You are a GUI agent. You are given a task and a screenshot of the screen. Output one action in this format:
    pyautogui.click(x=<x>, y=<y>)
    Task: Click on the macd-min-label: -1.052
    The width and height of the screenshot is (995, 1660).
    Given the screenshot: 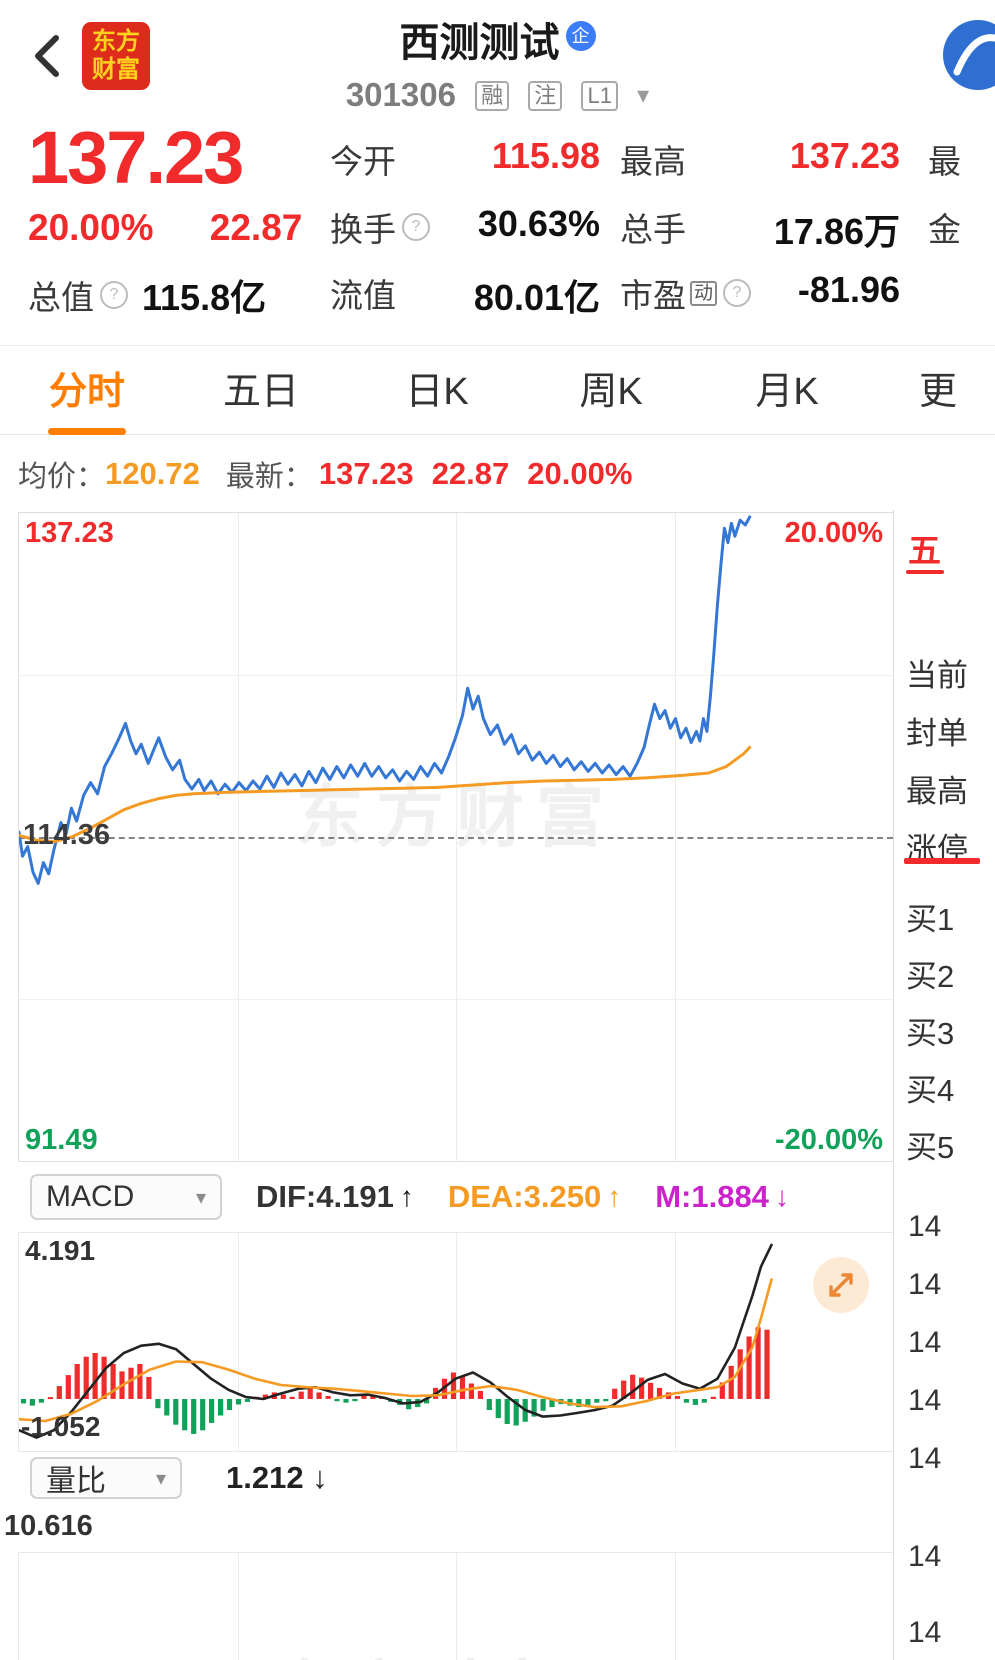 What is the action you would take?
    pyautogui.click(x=61, y=1426)
    